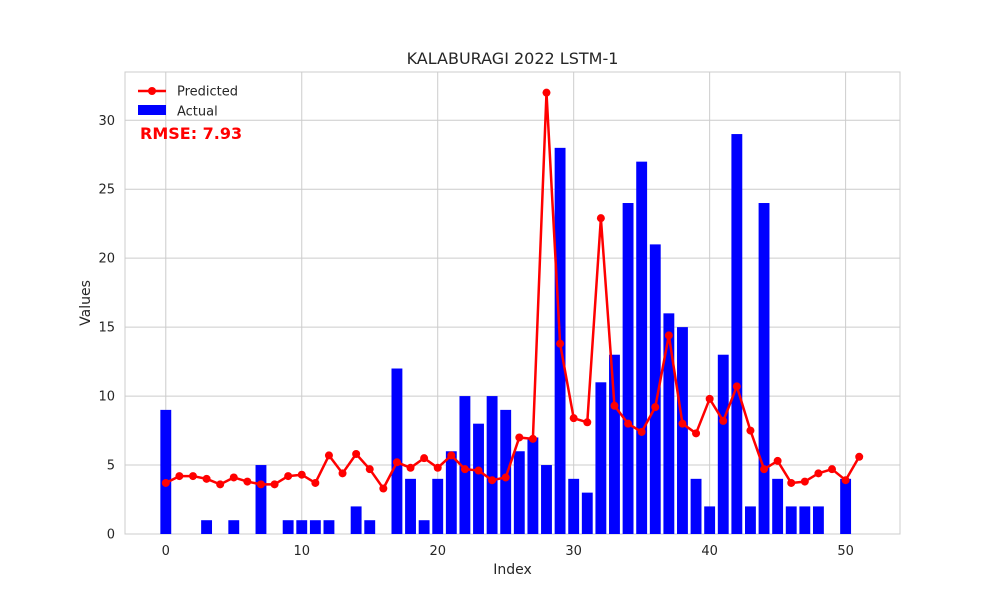 The height and width of the screenshot is (600, 1000). I want to click on x-tick-label: 0, so click(166, 551).